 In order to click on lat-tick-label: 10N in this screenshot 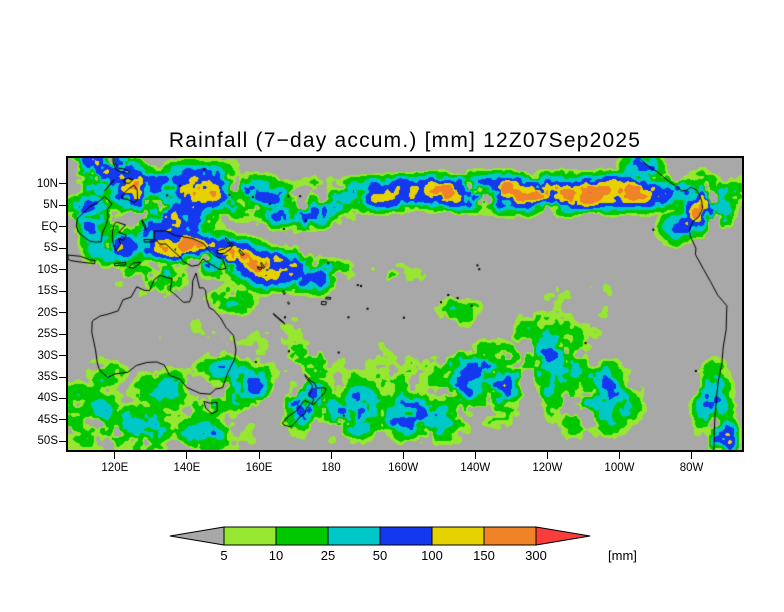, I will do `click(47, 183)`.